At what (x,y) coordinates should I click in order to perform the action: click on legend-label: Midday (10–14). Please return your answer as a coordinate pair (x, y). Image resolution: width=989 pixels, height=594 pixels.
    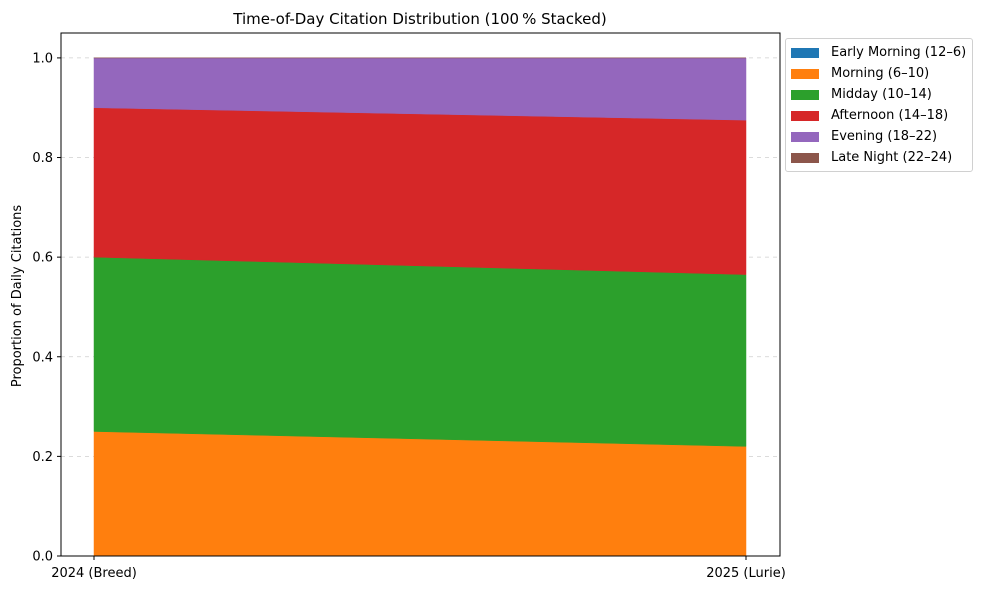
    Looking at the image, I should click on (881, 94).